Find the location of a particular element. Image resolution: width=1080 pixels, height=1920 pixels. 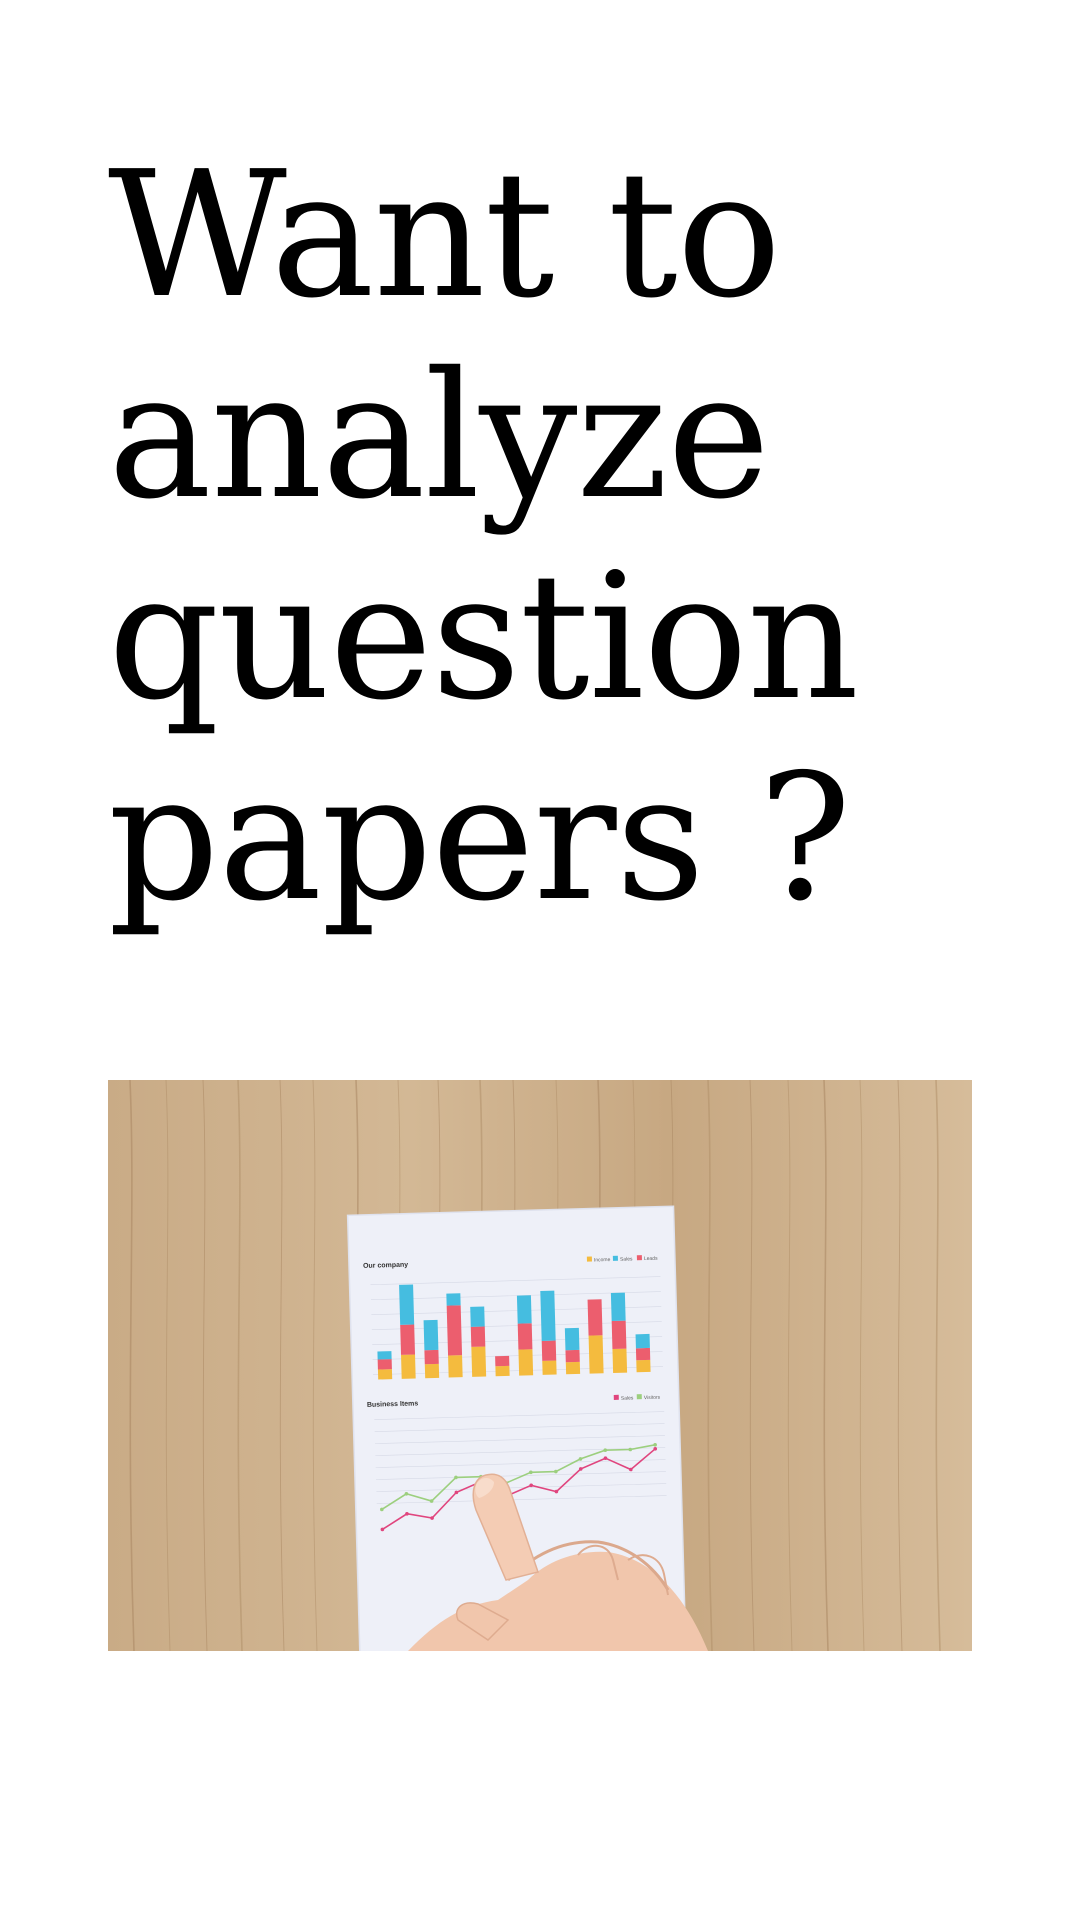

pointing-hand is located at coordinates (558, 1562).